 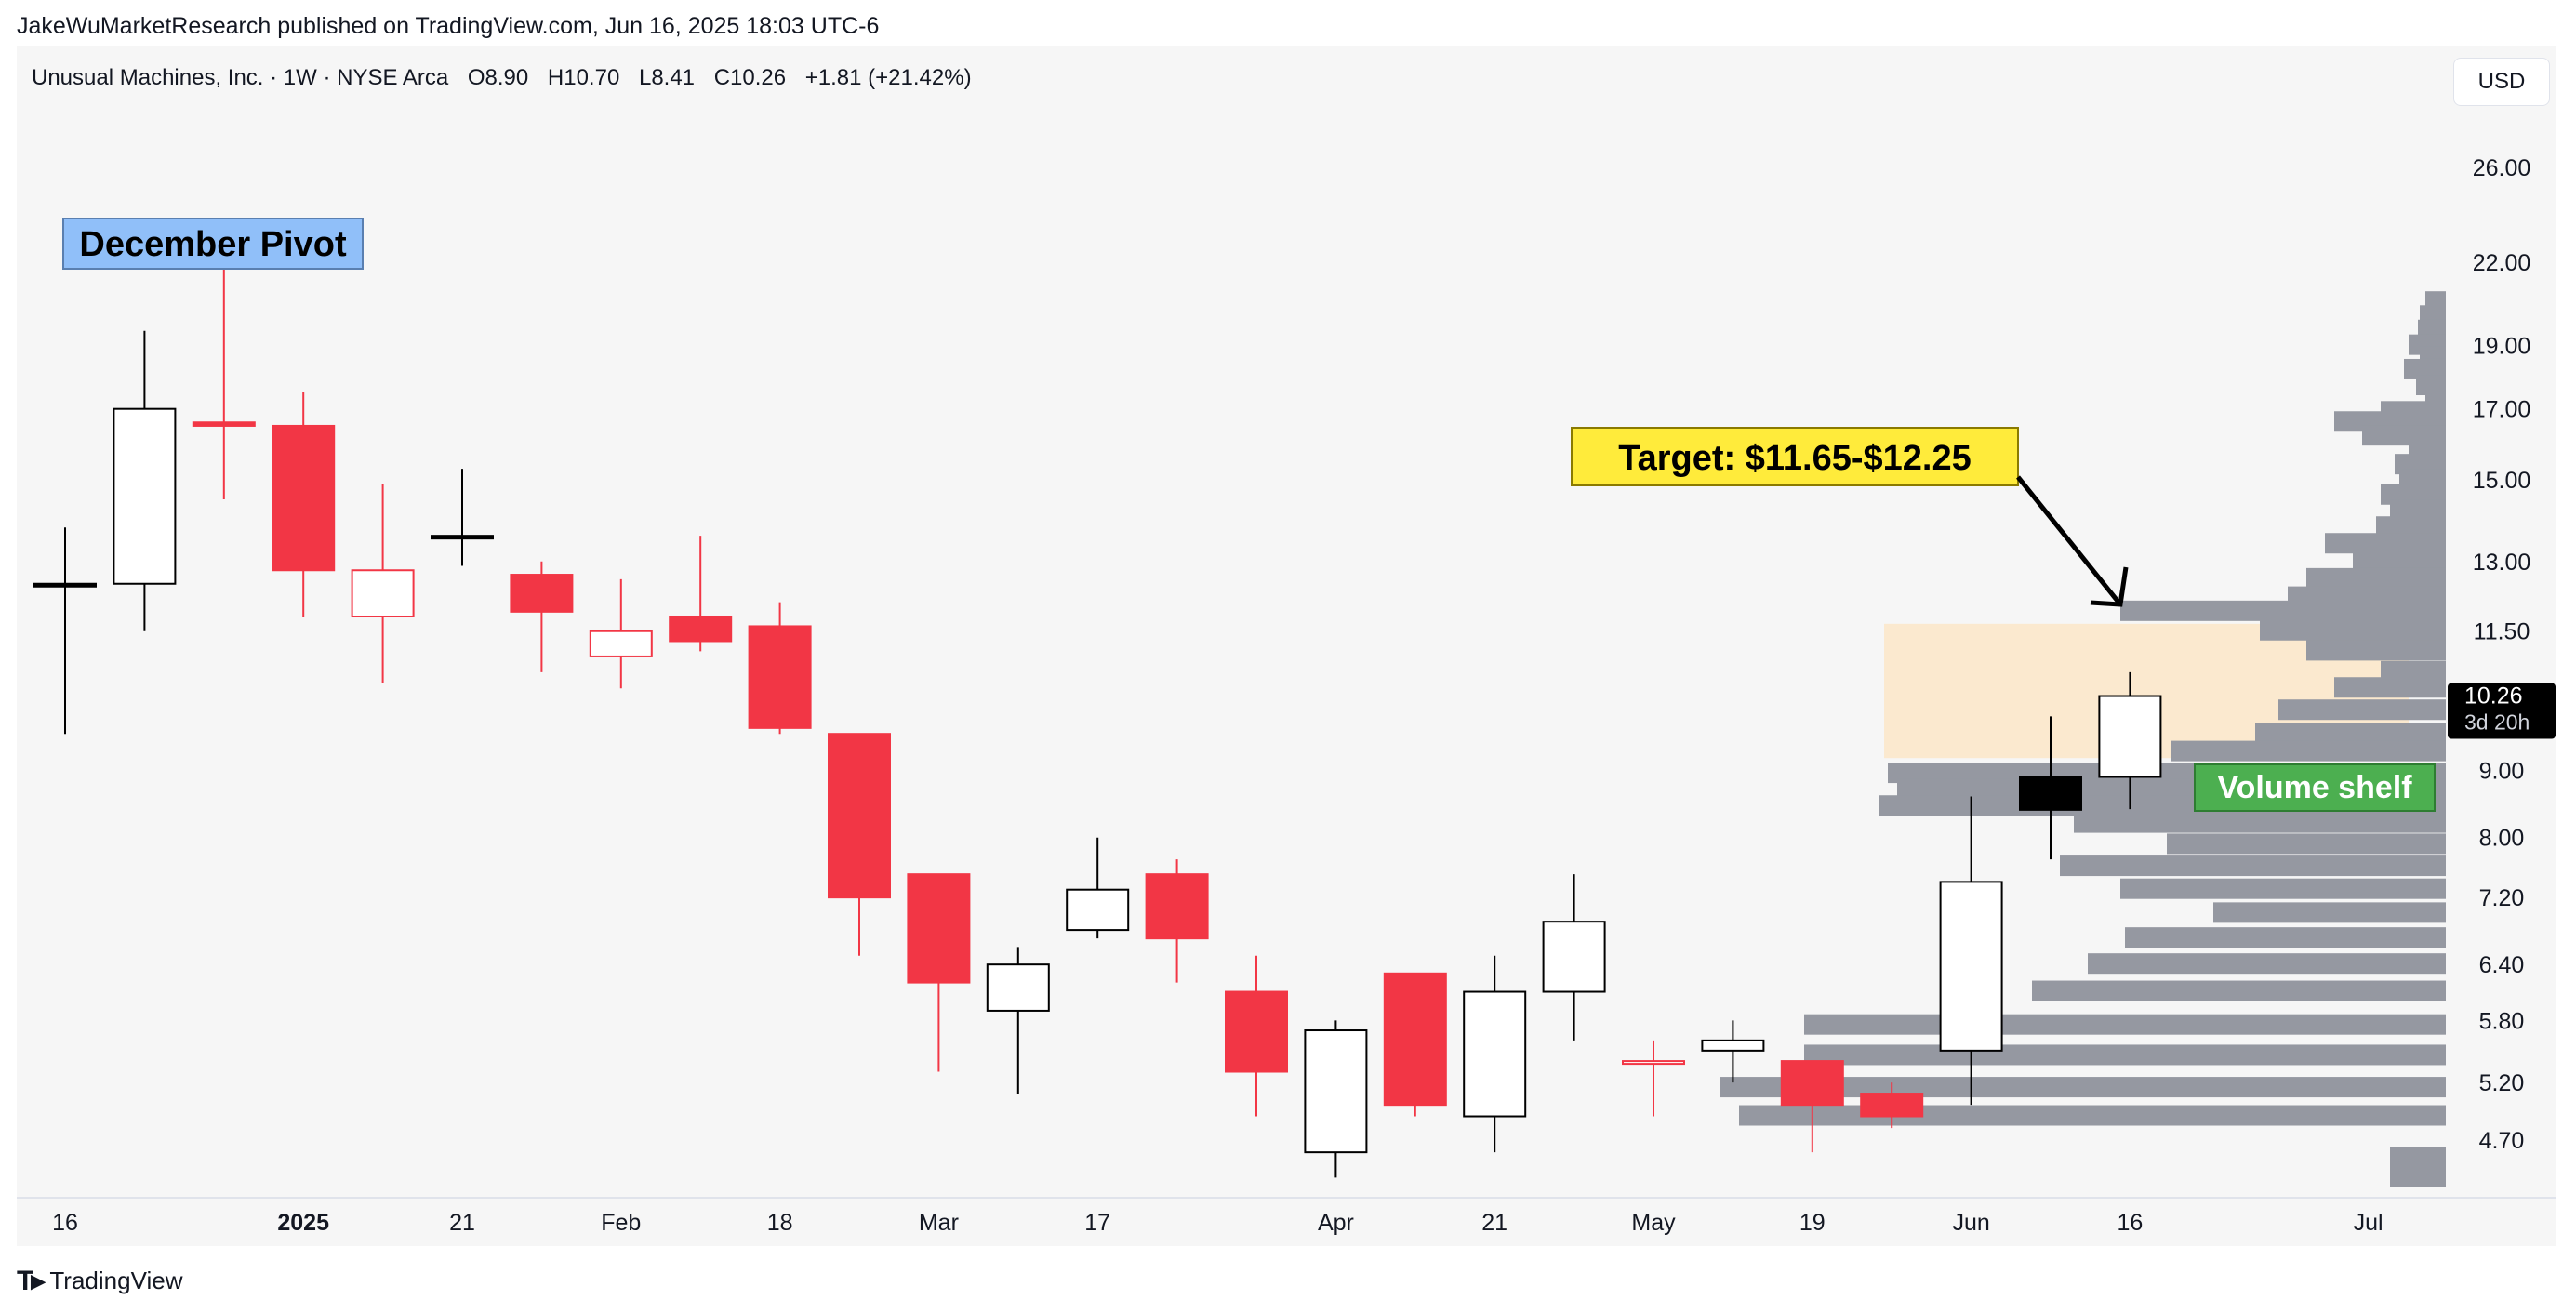 What do you see at coordinates (1812, 1223) in the screenshot?
I see `time-tick-label: 19` at bounding box center [1812, 1223].